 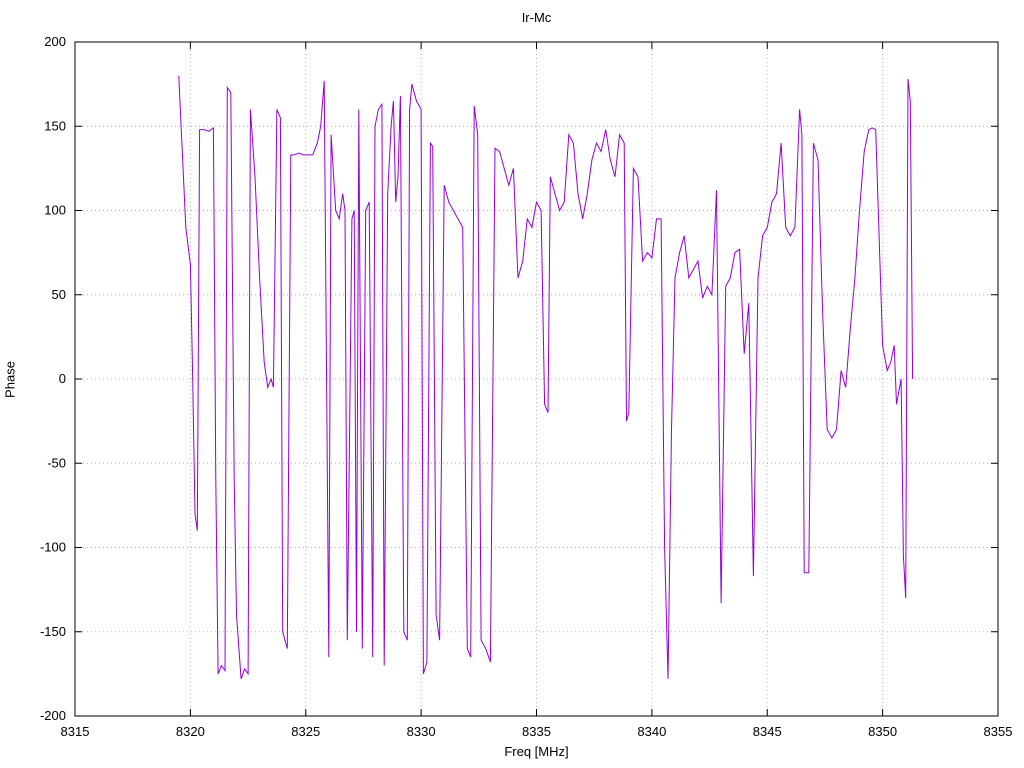 What do you see at coordinates (651, 731) in the screenshot?
I see `svg-text: 8340` at bounding box center [651, 731].